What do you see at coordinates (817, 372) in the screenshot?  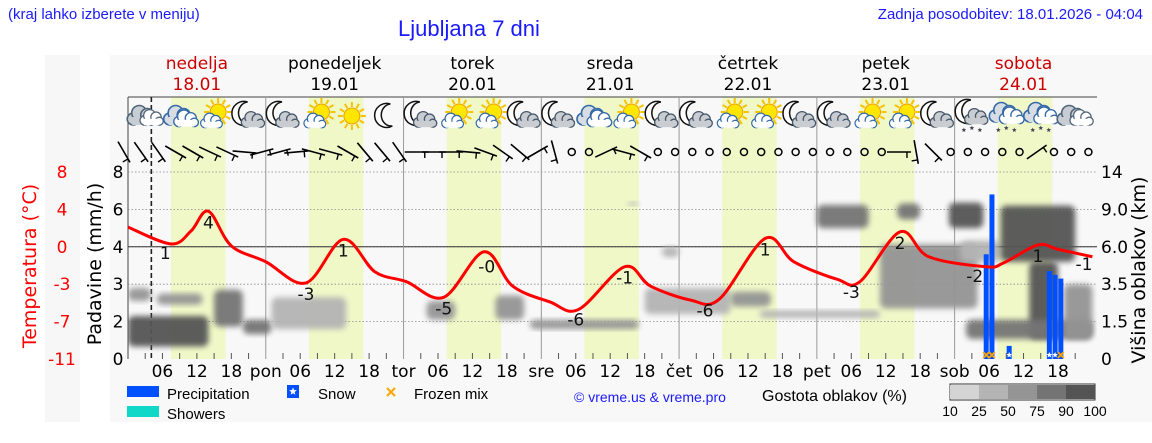 I see `x-day-label: pet` at bounding box center [817, 372].